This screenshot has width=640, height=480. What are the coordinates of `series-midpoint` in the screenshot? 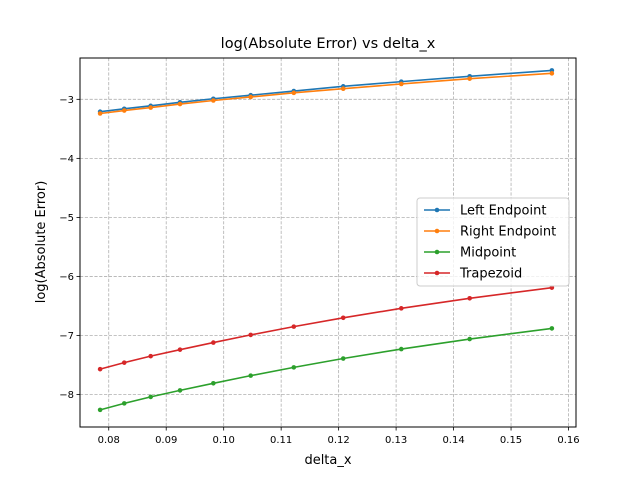 It's located at (326, 369).